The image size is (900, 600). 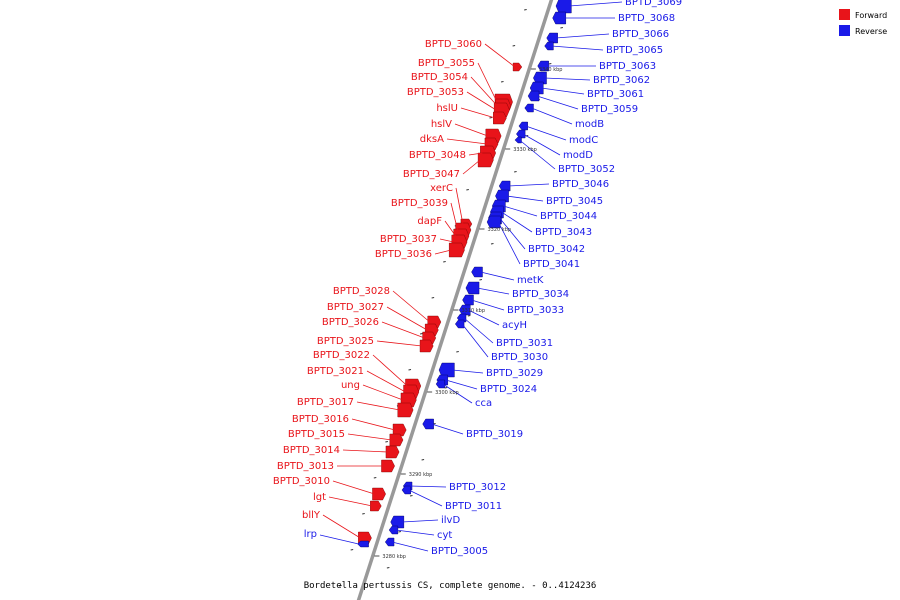 What do you see at coordinates (529, 108) in the screenshot?
I see `gene-feature-modb` at bounding box center [529, 108].